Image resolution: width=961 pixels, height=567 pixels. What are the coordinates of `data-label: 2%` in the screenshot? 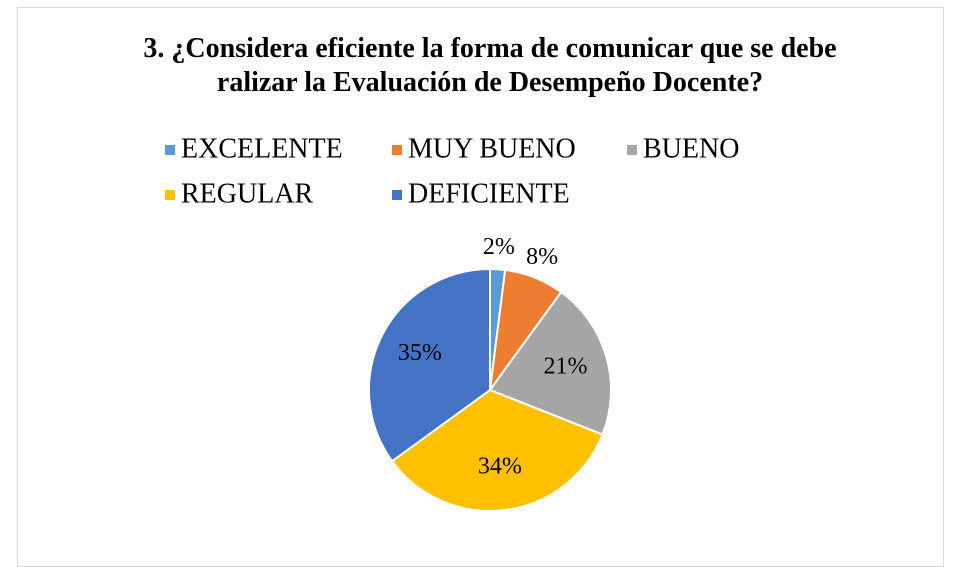 It's located at (499, 247).